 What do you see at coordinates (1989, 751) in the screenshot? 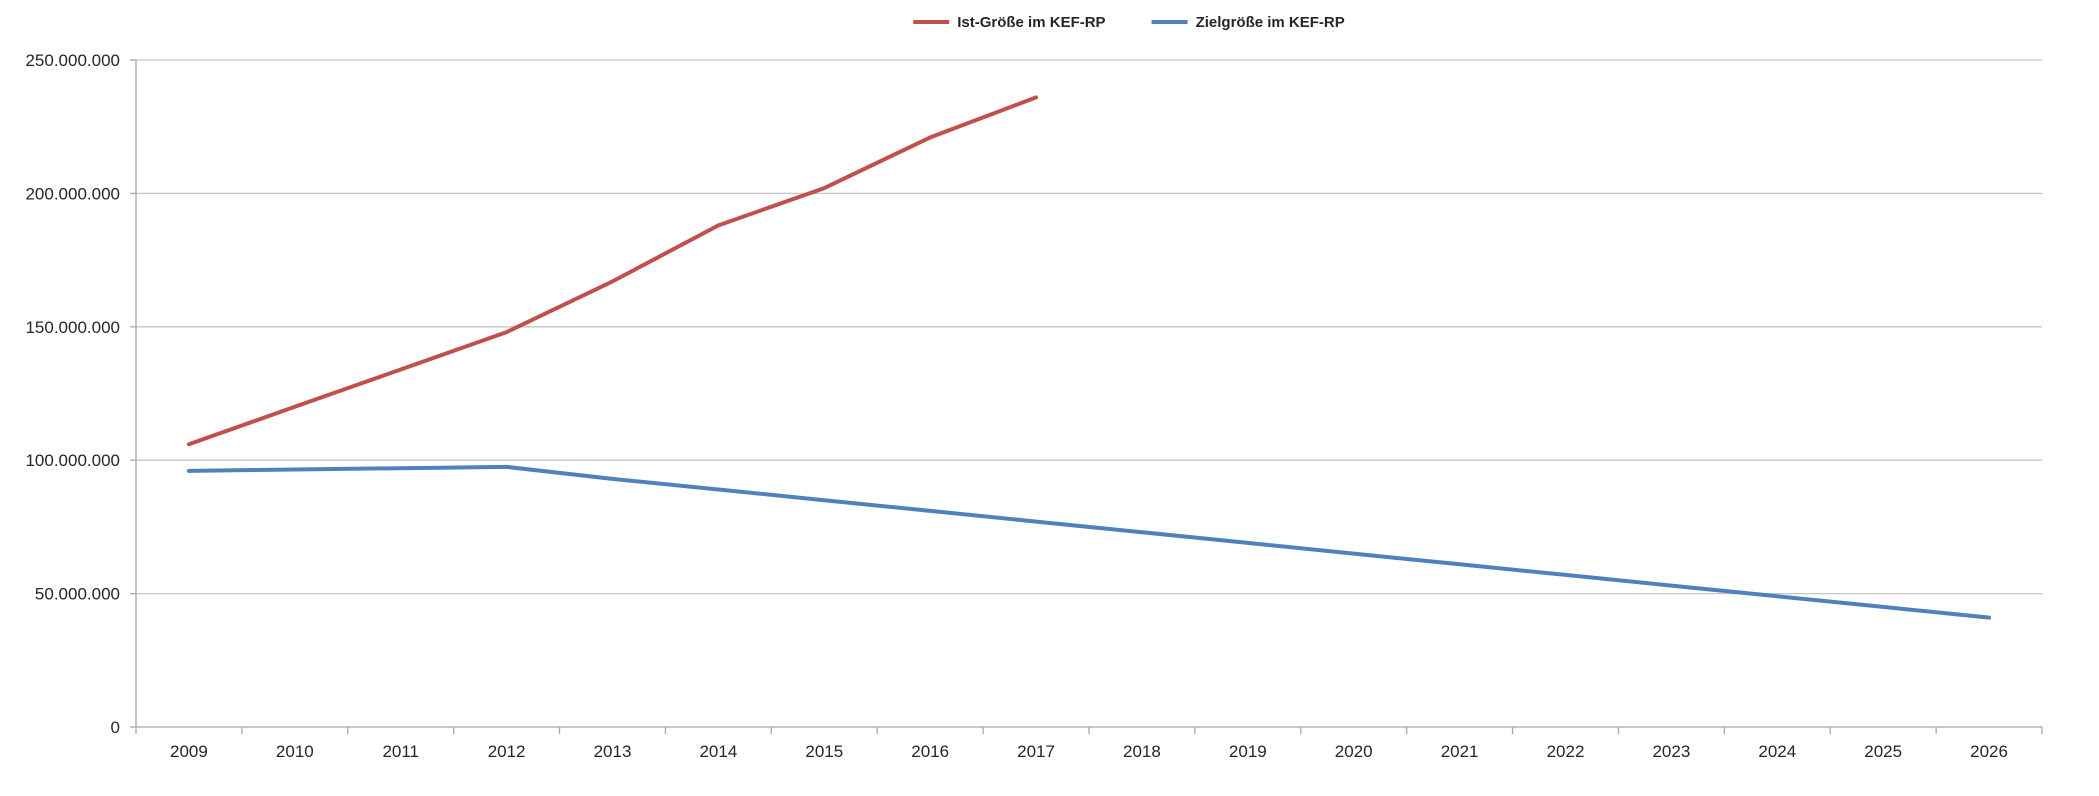
I see `x-tick-label: 2026` at bounding box center [1989, 751].